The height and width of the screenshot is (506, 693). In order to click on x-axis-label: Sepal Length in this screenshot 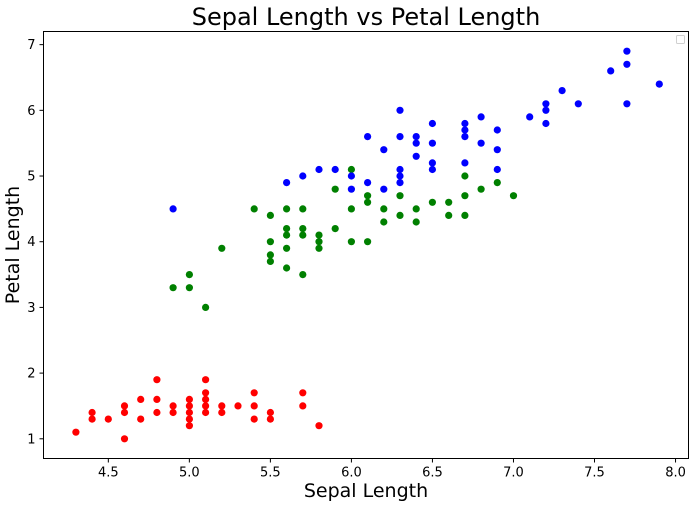, I will do `click(366, 491)`.